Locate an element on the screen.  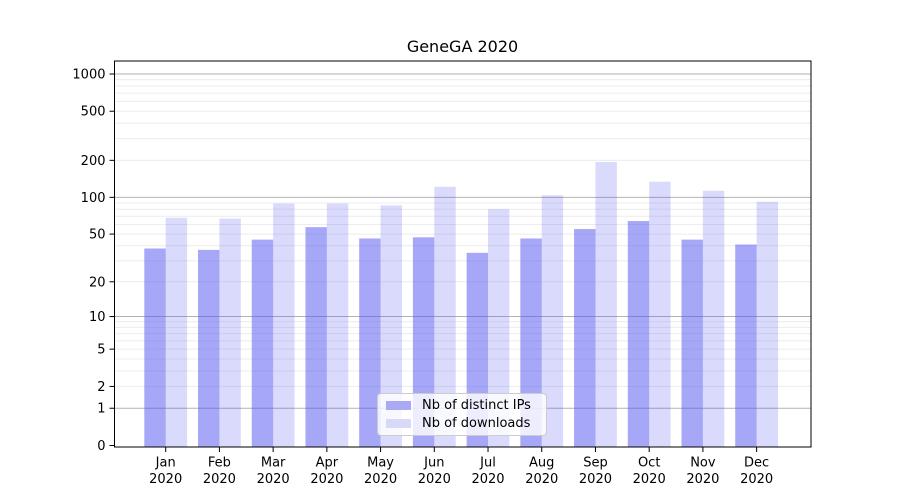
x-tick-label-month: Jan is located at coordinates (165, 463).